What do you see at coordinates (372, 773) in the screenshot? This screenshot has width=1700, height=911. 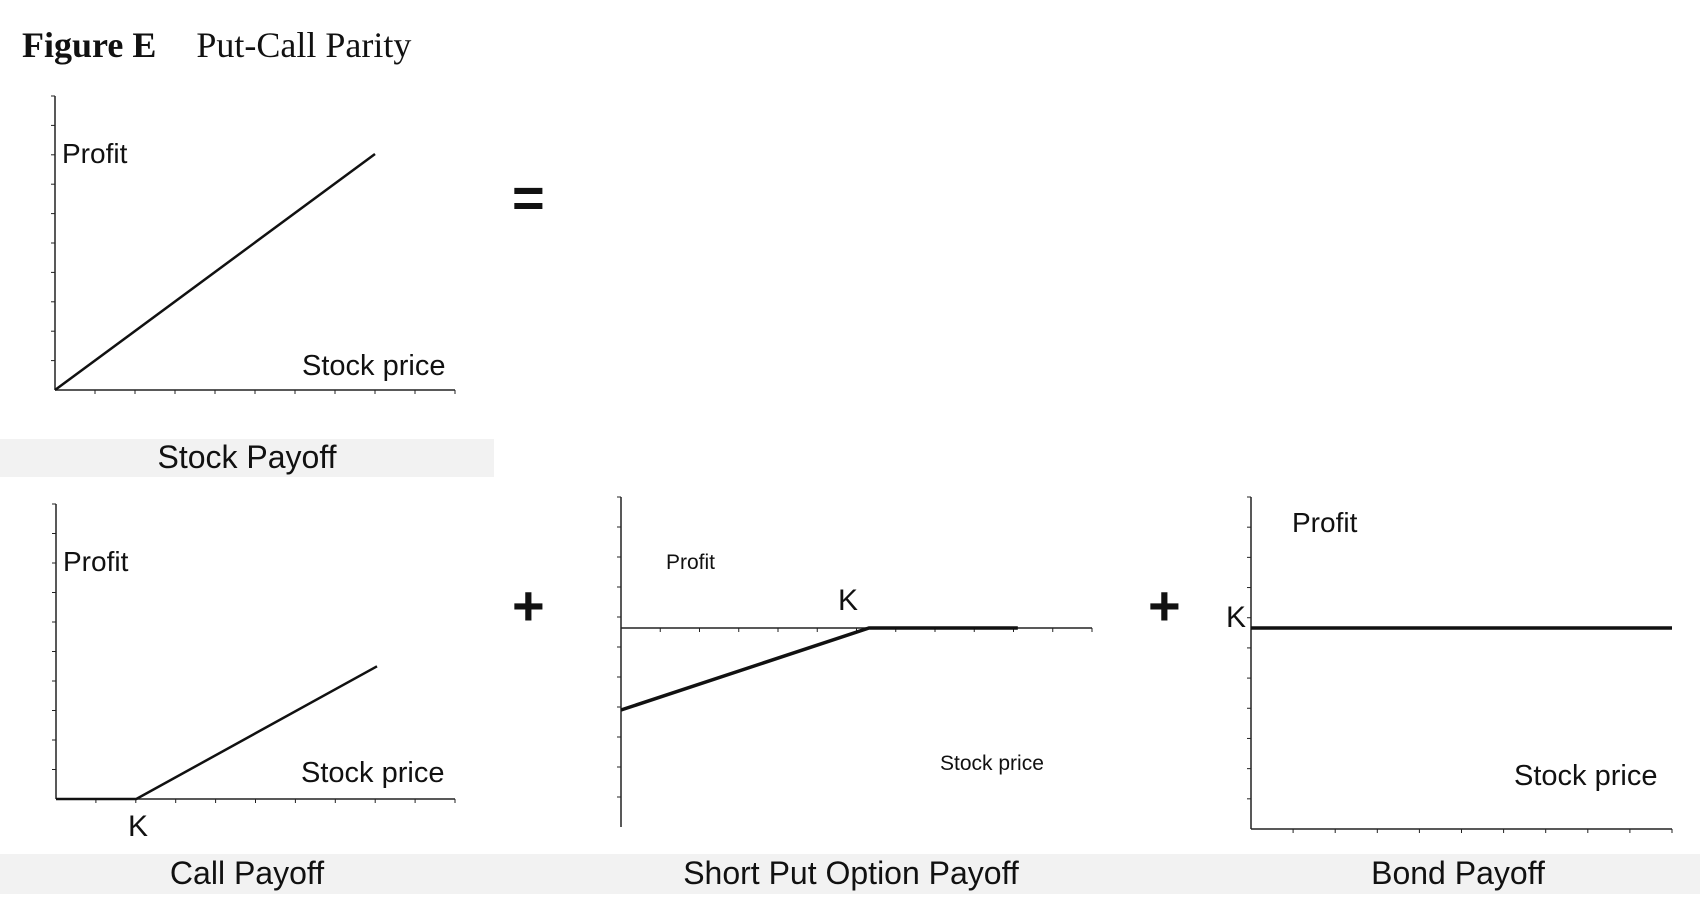 I see `call-xlabel: Stock price` at bounding box center [372, 773].